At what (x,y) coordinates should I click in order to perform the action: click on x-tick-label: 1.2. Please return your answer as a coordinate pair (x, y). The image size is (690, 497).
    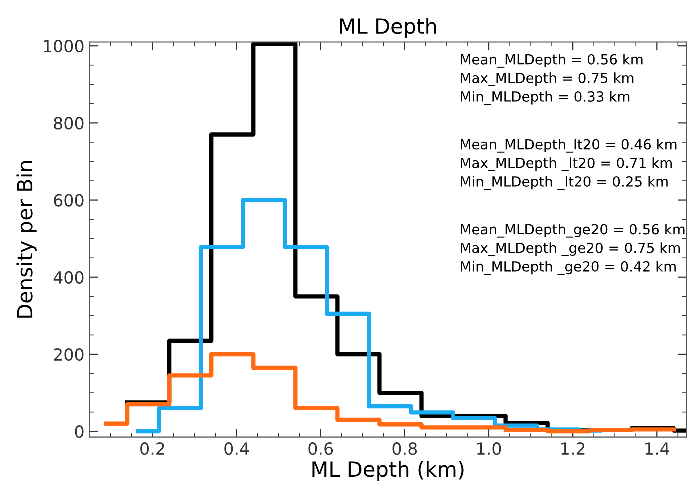
    Looking at the image, I should click on (573, 448).